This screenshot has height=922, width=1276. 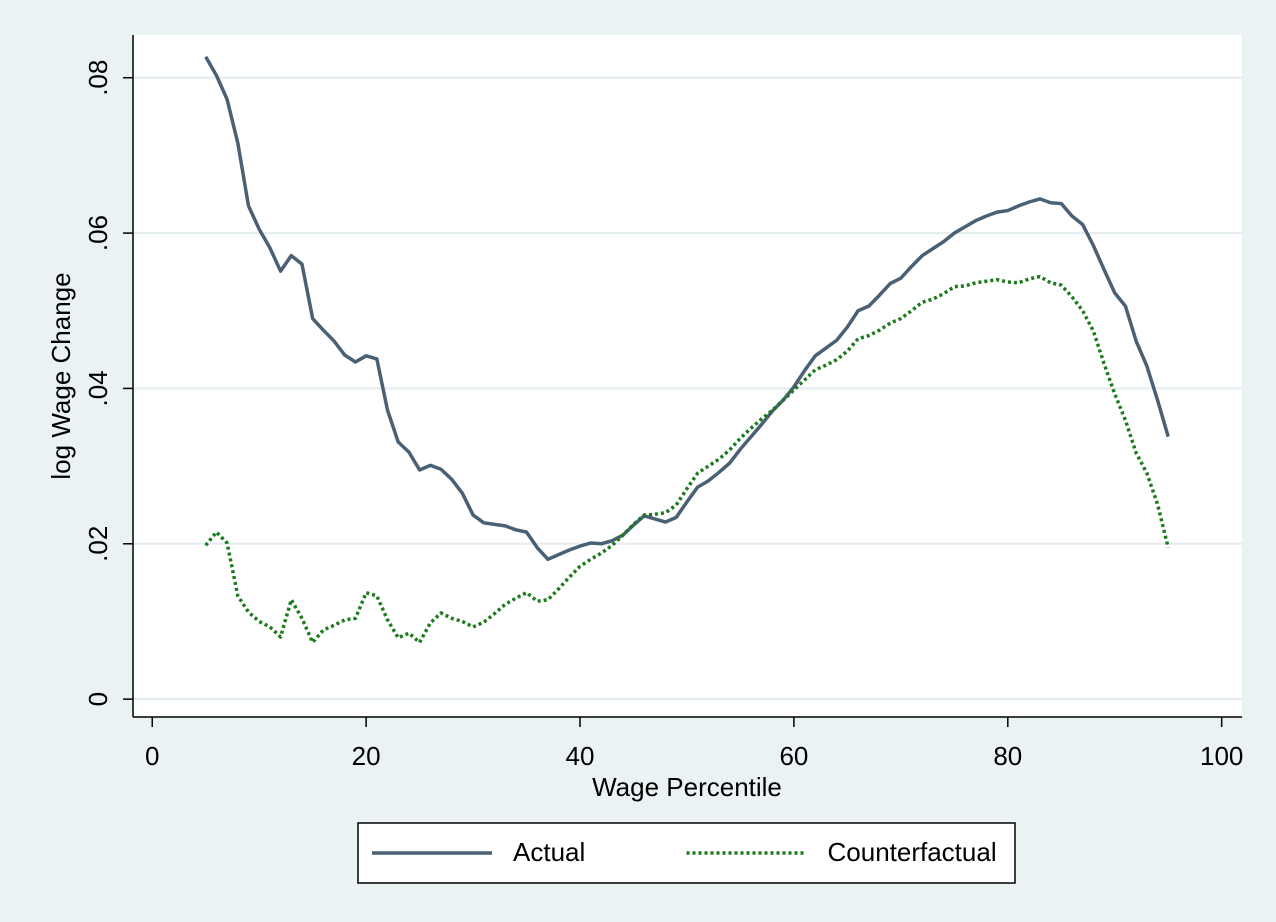 I want to click on y-tick-label: .04, so click(x=98, y=388).